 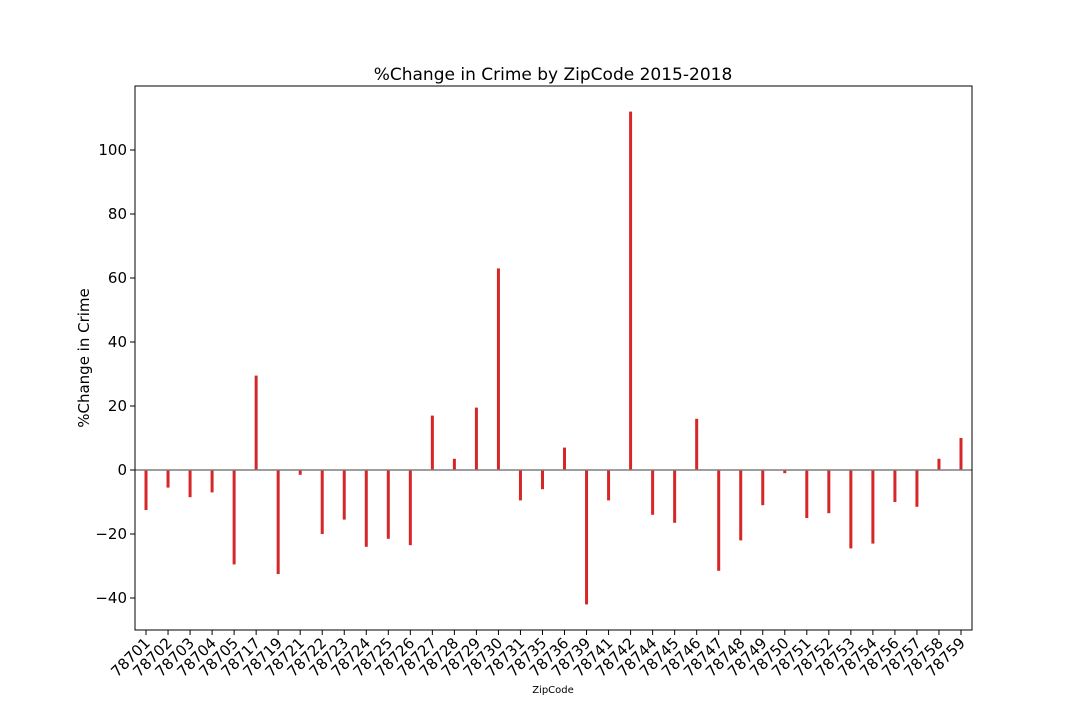 What do you see at coordinates (553, 75) in the screenshot?
I see `chart-title: %Change in Crime by ZipCode 2015-2018` at bounding box center [553, 75].